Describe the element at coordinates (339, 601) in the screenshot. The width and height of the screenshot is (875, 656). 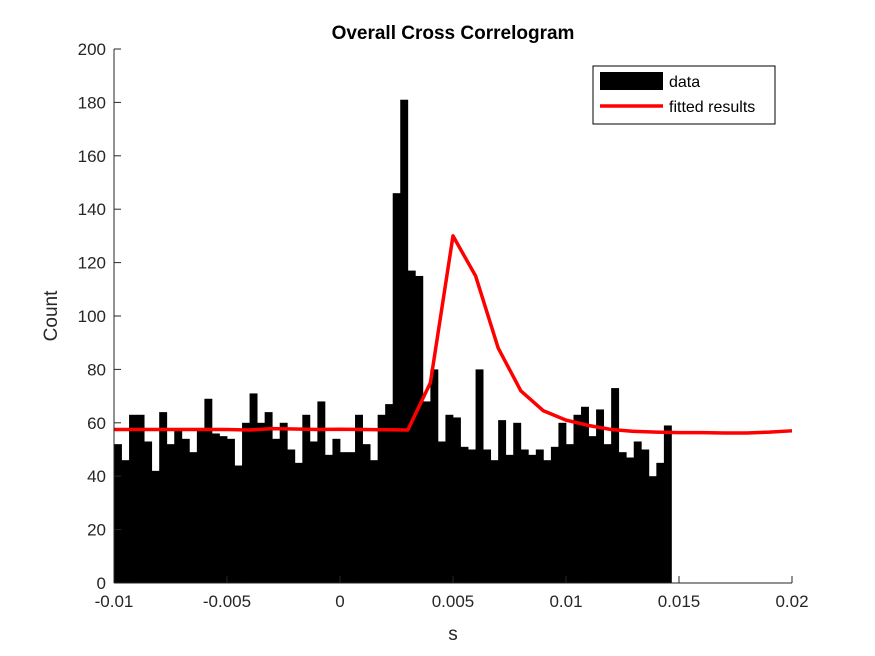
I see `x-tick-label: 0` at that location.